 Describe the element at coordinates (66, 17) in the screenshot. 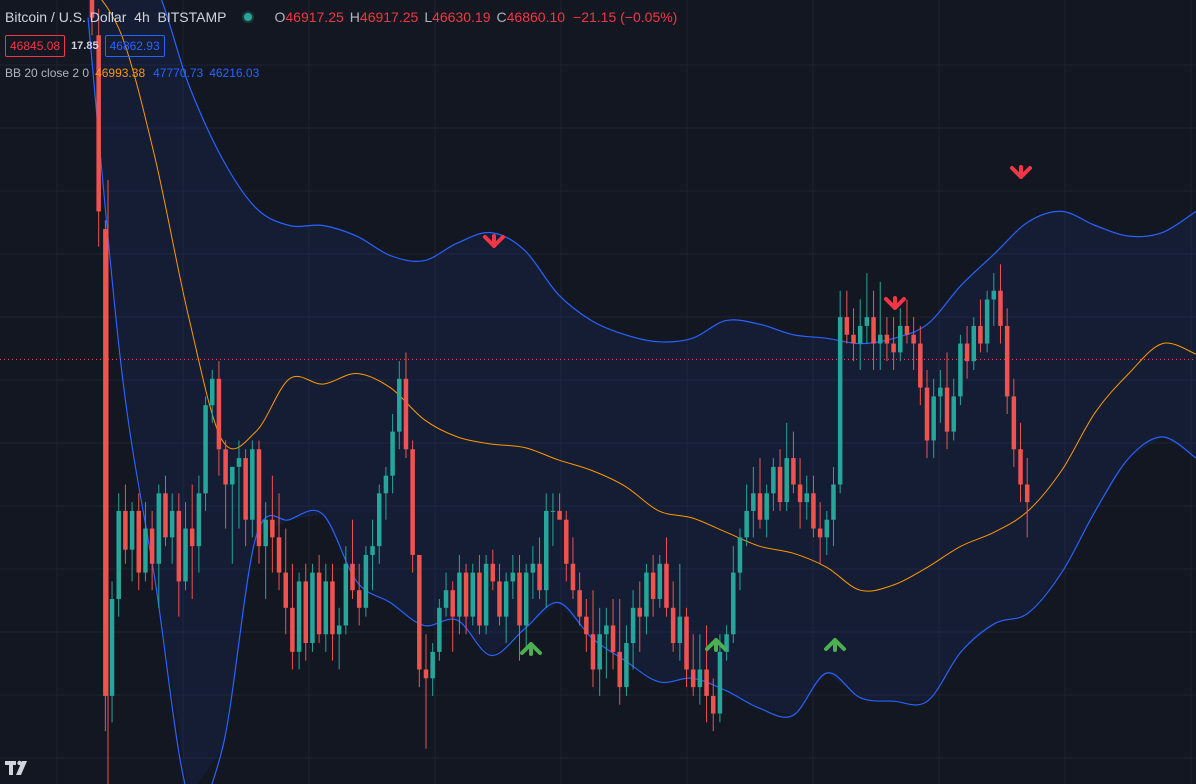

I see `symbol-name: Bitcoin / U.S. Dollar` at that location.